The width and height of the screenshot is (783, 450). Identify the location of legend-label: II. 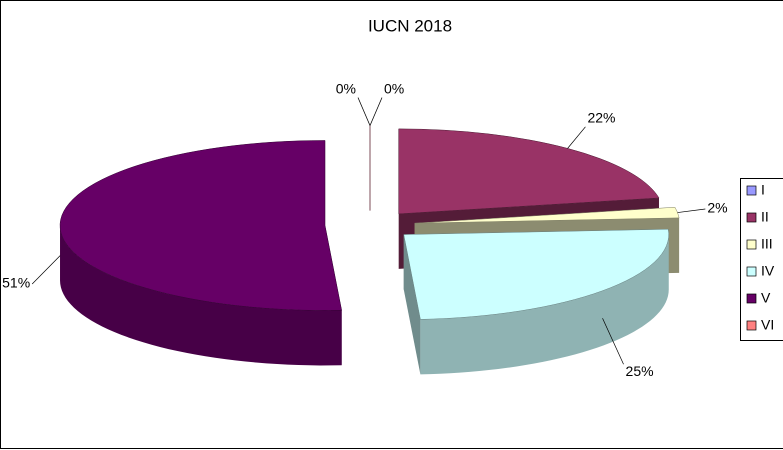
(765, 217).